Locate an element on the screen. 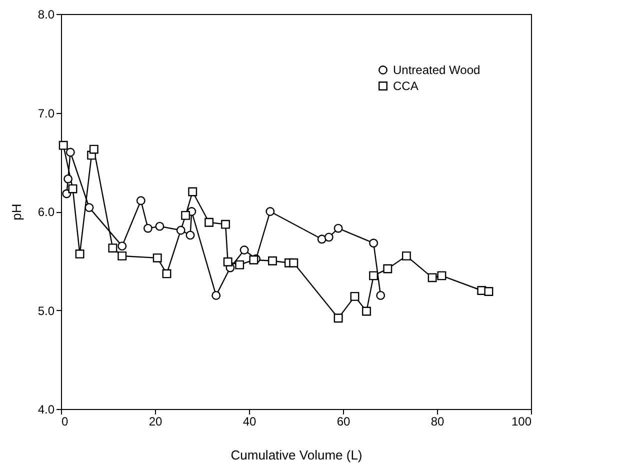 The height and width of the screenshot is (470, 628). x-tick-label: 60 is located at coordinates (343, 421).